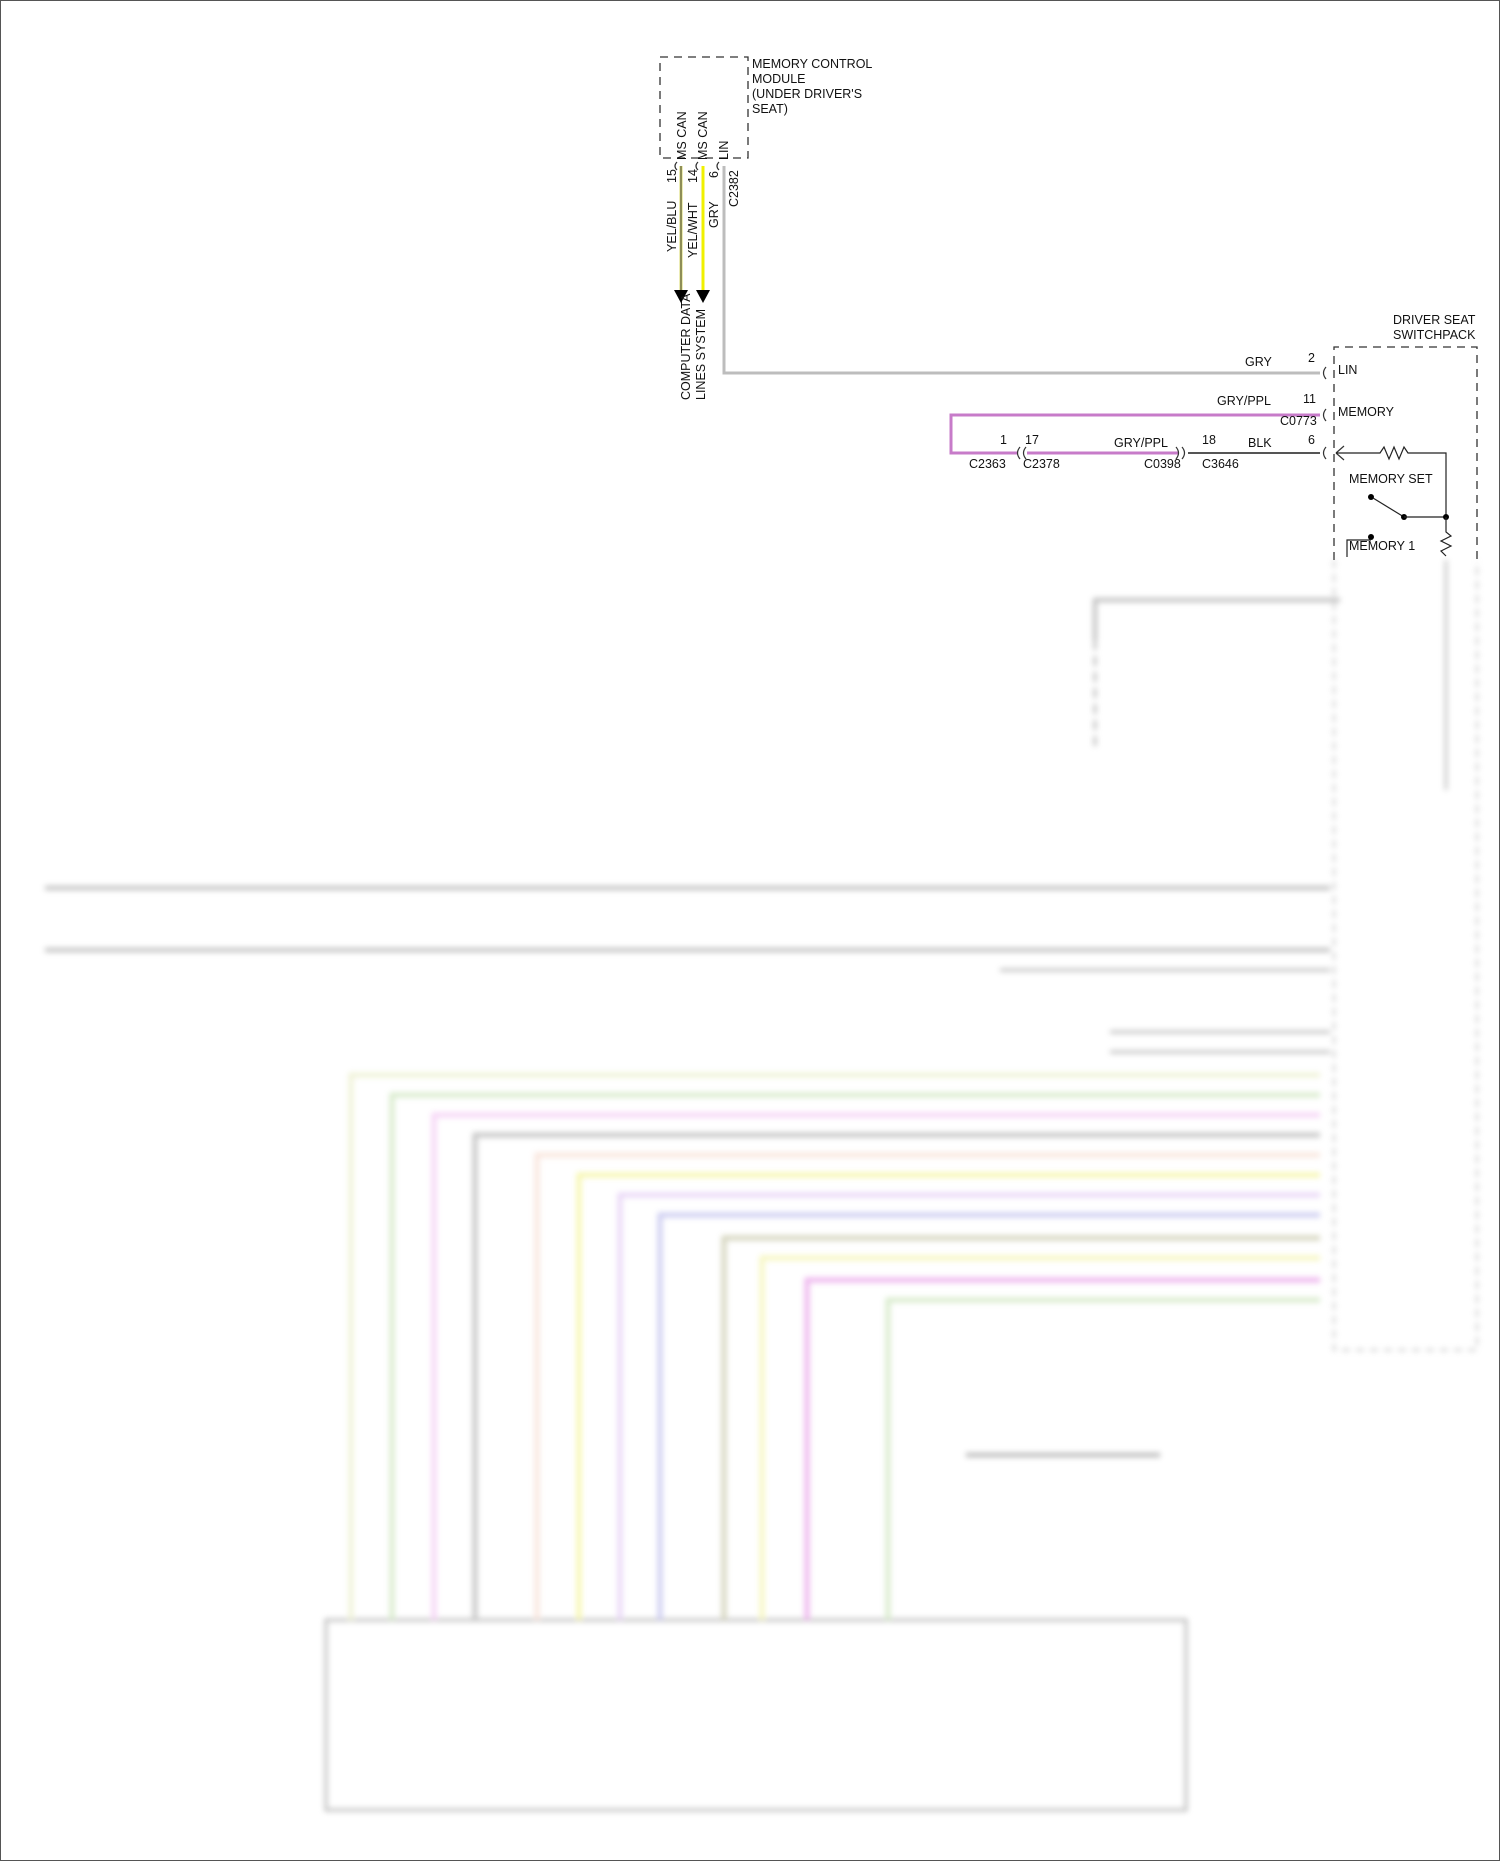  Describe the element at coordinates (1434, 320) in the screenshot. I see `switchpack-title-1: DRIVER SEAT` at that location.